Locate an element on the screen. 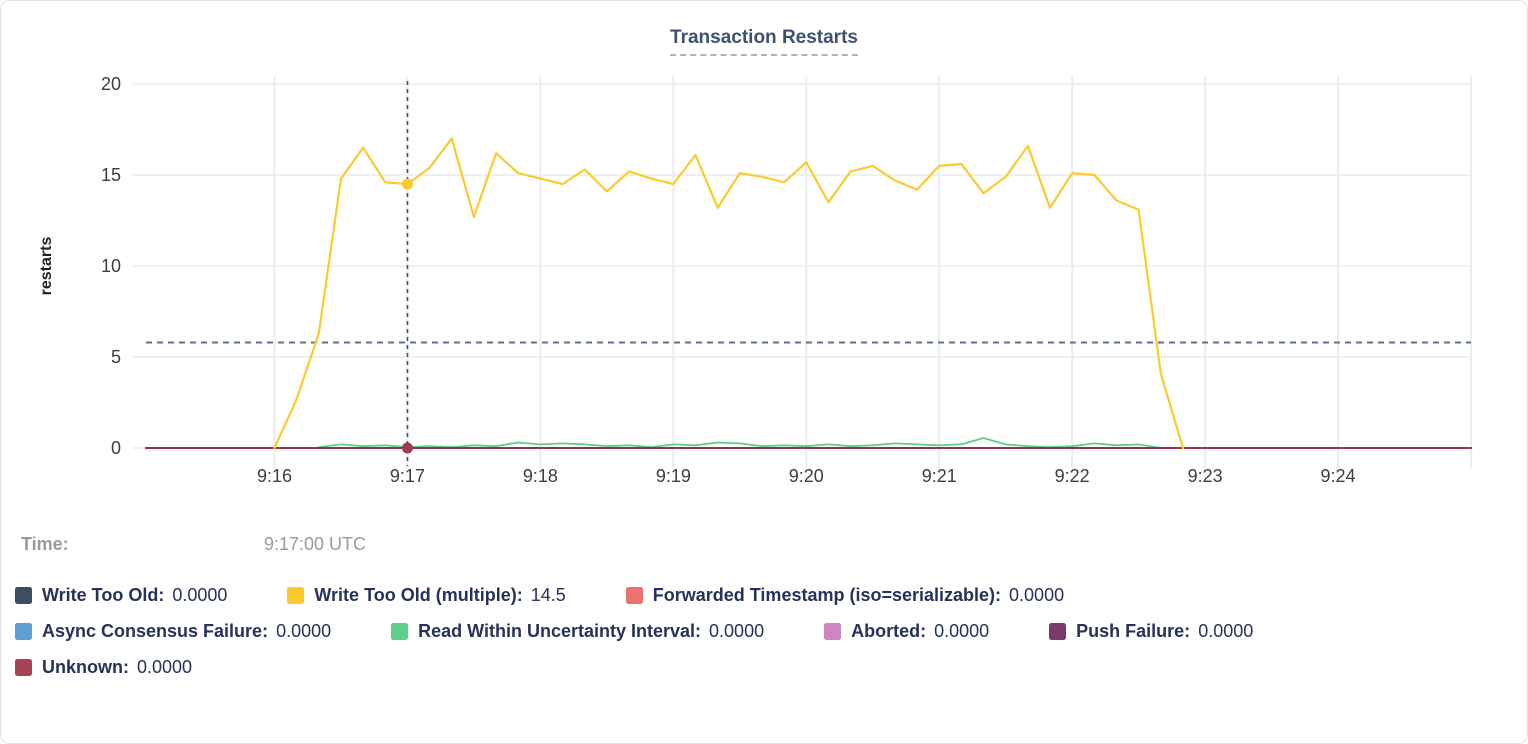 The height and width of the screenshot is (744, 1528). legend-label: Async Consensus Failure: is located at coordinates (155, 631).